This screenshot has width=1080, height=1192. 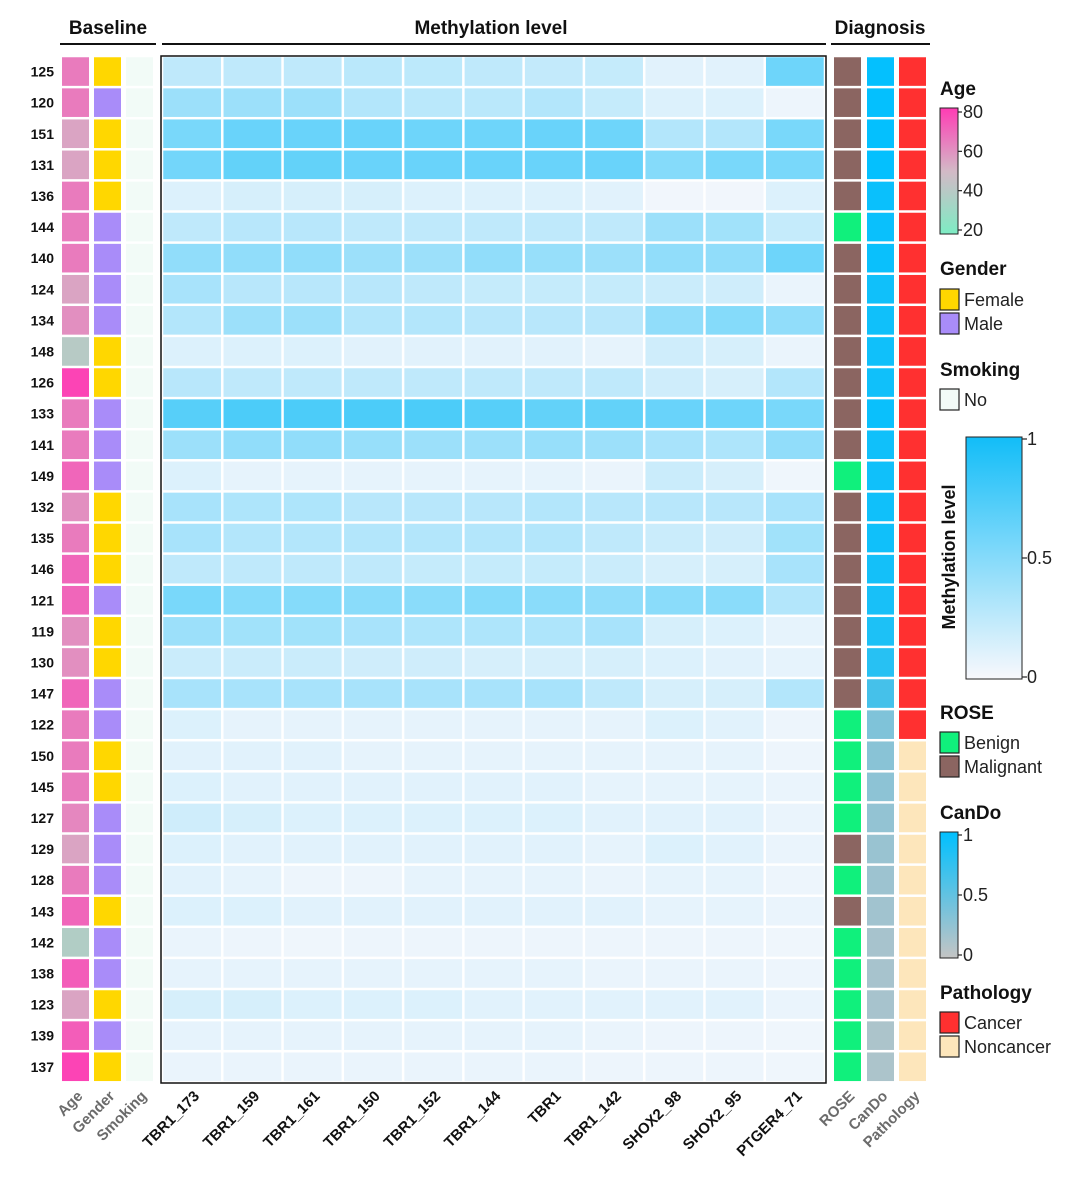 What do you see at coordinates (968, 955) in the screenshot?
I see `colorbar-tick-label: 0` at bounding box center [968, 955].